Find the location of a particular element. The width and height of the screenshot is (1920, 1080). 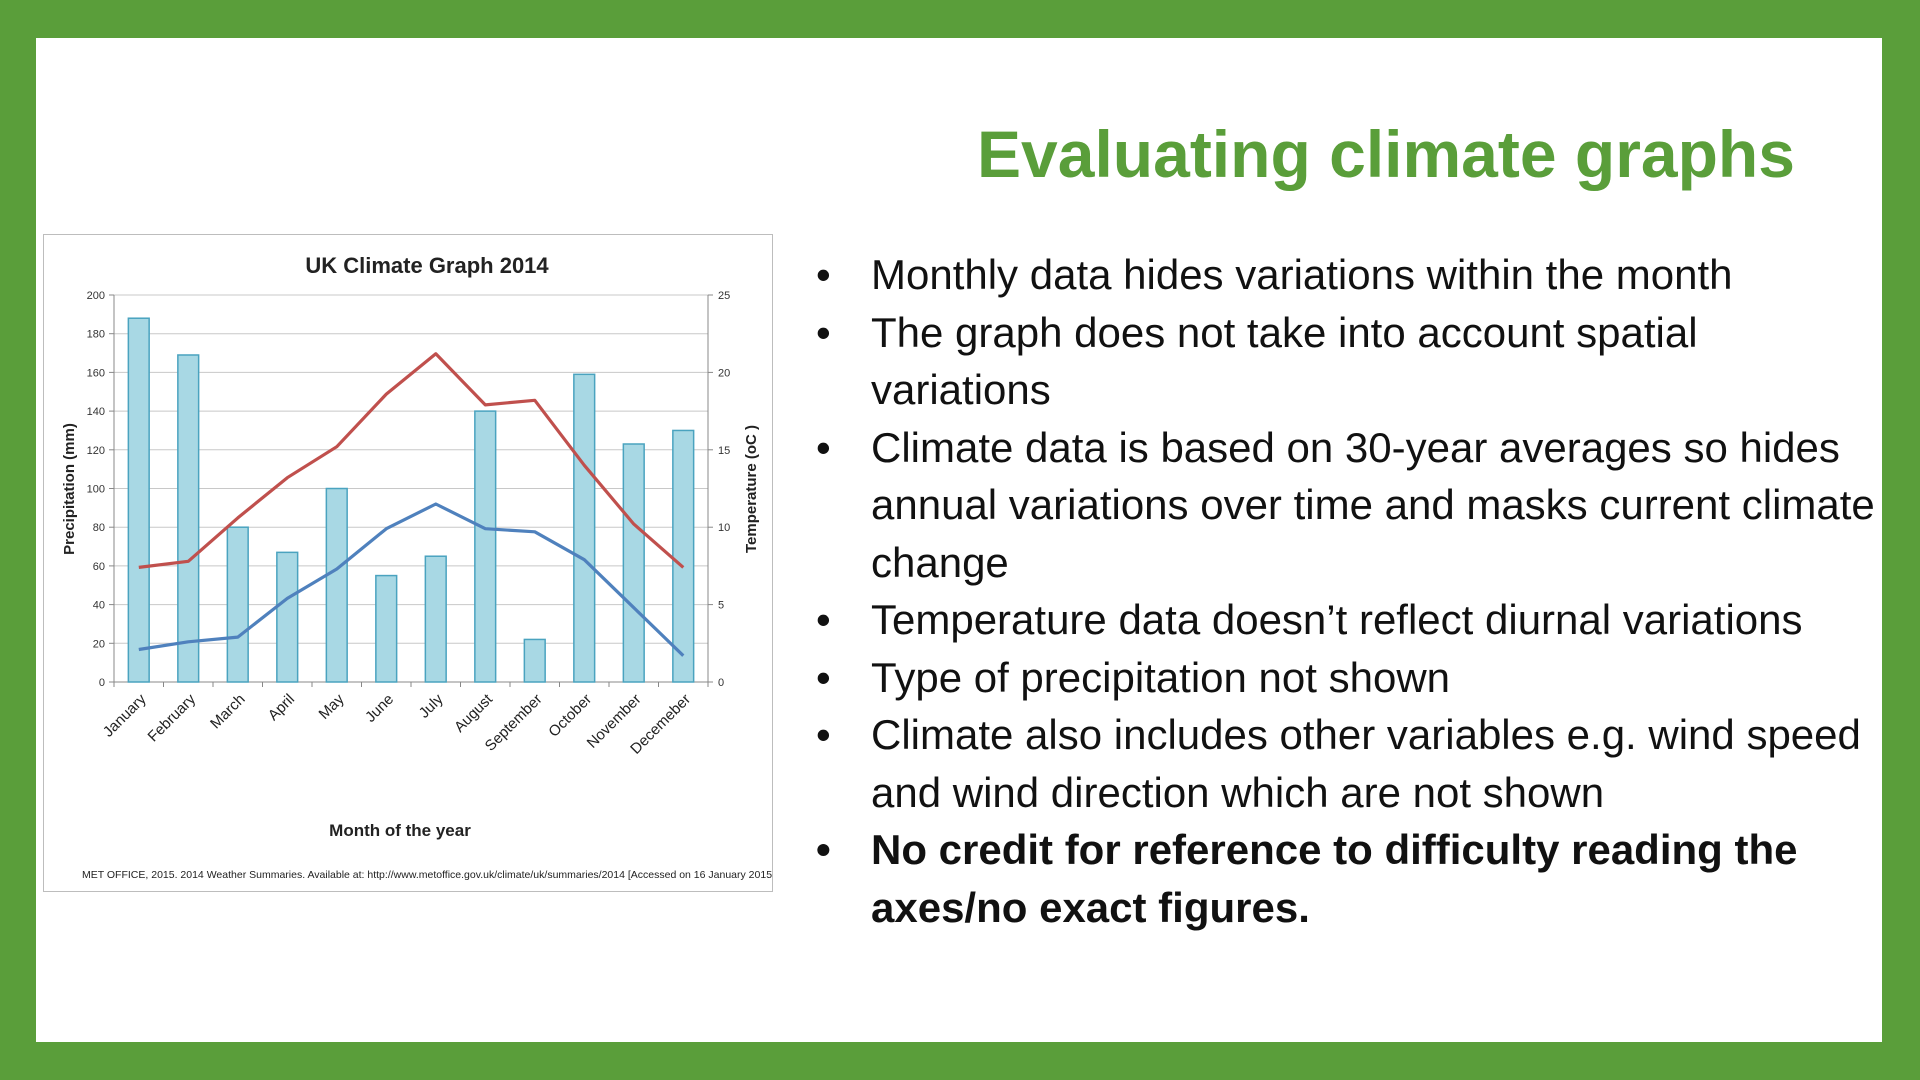

y-tick-label: 60 is located at coordinates (99, 567).